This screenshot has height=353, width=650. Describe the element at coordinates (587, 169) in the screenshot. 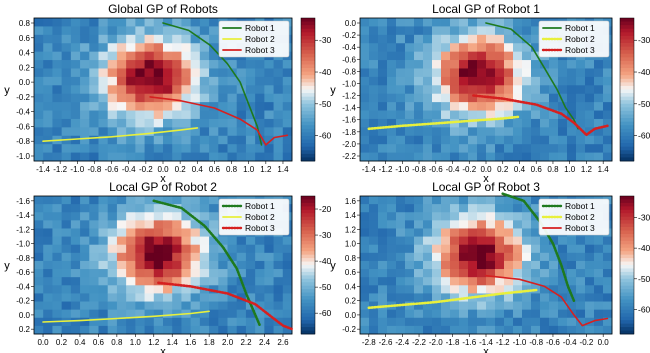

I see `x-tick-label: 1.2` at that location.